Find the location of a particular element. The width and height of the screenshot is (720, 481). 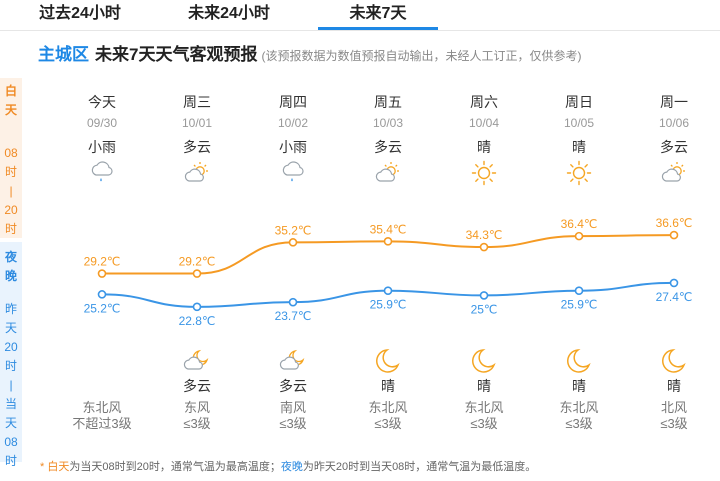

period-legend-bar: 白天 08 时 | 20 时 夜晚 昨天 20 时 | 当天 08 时 is located at coordinates (11, 273).